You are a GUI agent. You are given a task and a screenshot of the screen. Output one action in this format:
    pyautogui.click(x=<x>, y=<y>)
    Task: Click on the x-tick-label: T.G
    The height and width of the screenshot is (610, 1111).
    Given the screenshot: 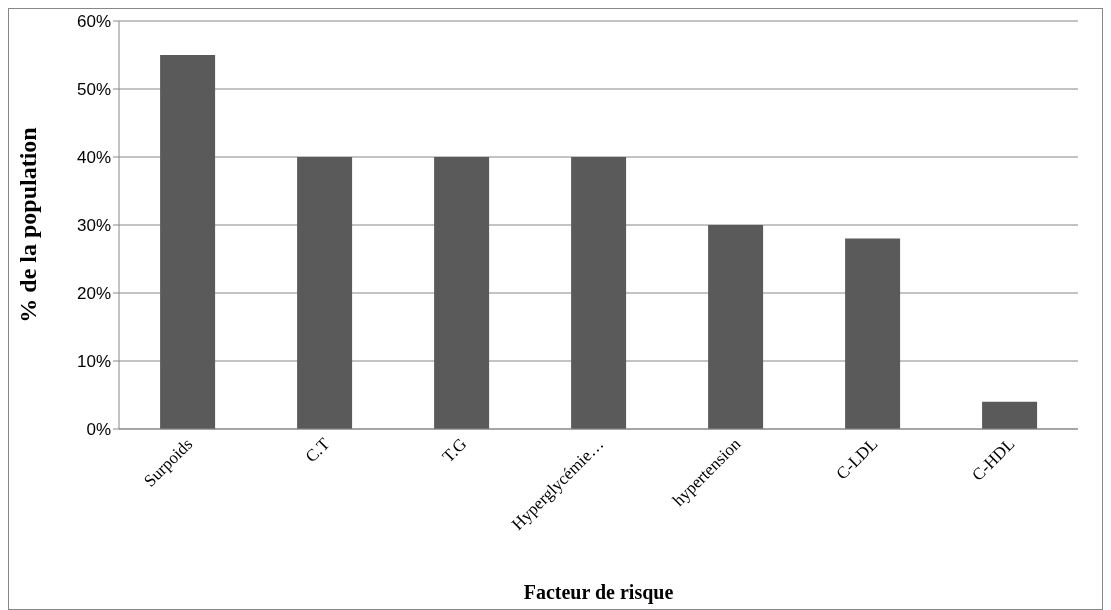 What is the action you would take?
    pyautogui.click(x=454, y=450)
    